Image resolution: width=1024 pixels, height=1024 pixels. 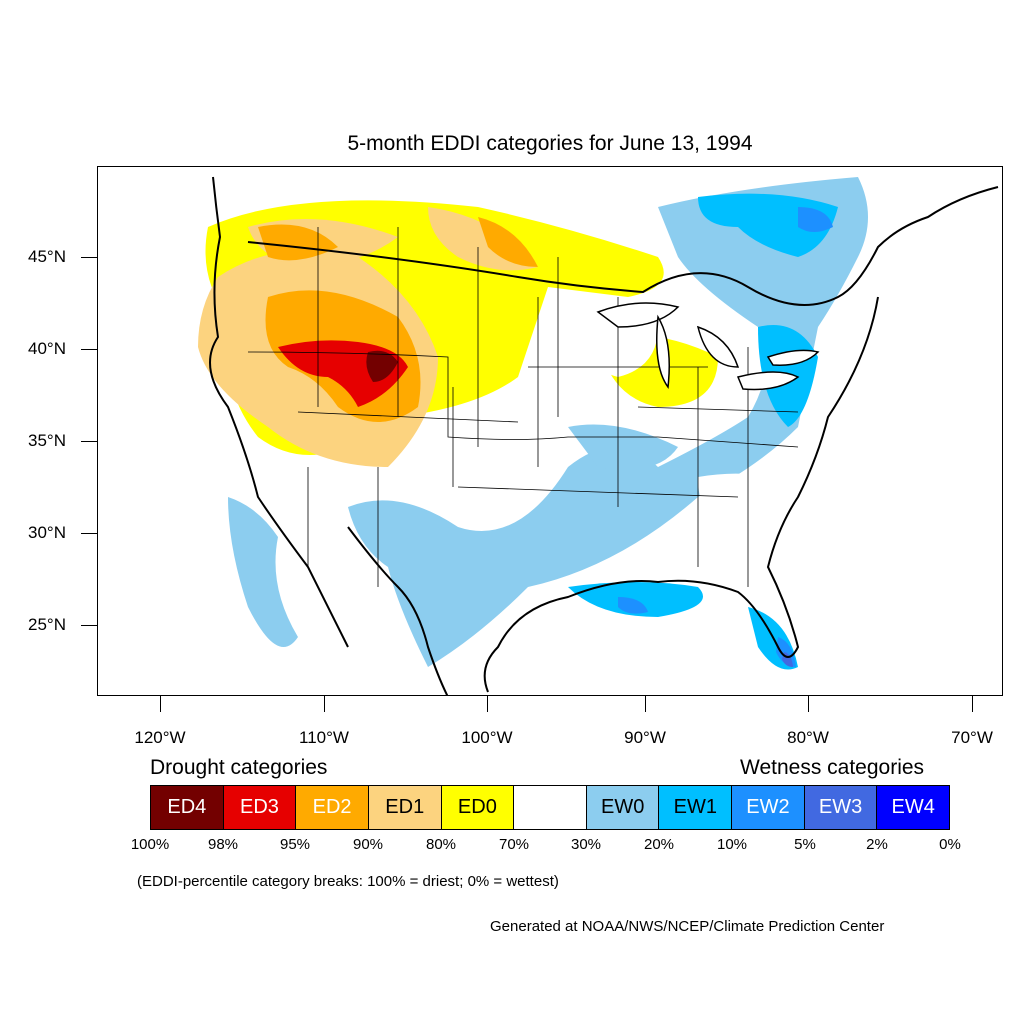 What do you see at coordinates (732, 844) in the screenshot?
I see `break-label: 10%` at bounding box center [732, 844].